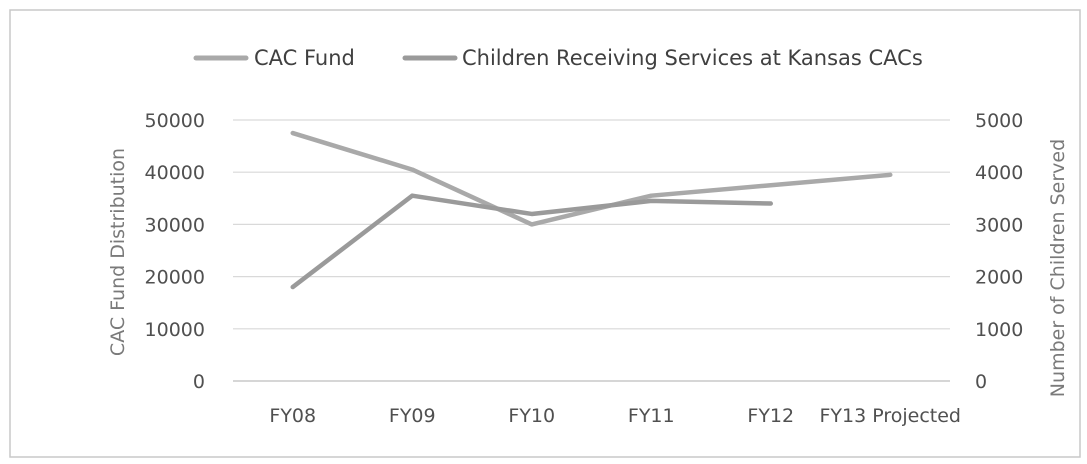 Image resolution: width=1087 pixels, height=464 pixels. What do you see at coordinates (890, 416) in the screenshot?
I see `x-tick-label: FY13 Projected` at bounding box center [890, 416].